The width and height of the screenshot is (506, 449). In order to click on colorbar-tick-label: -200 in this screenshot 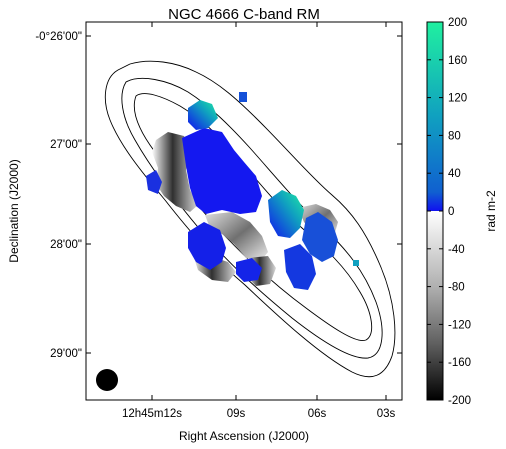, I will do `click(459, 401)`.